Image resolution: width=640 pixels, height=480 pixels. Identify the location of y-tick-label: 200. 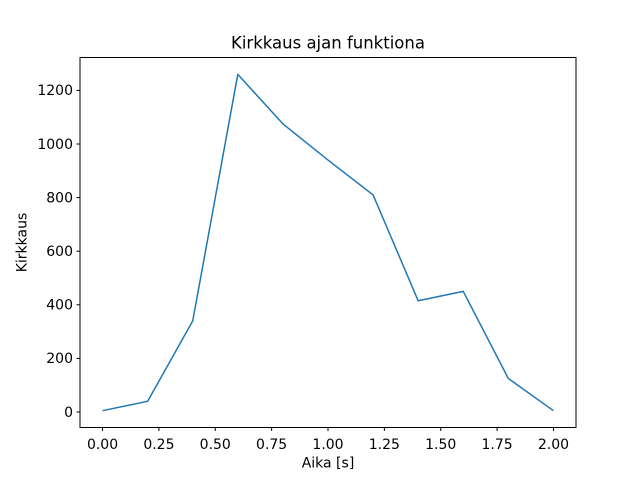
(59, 359).